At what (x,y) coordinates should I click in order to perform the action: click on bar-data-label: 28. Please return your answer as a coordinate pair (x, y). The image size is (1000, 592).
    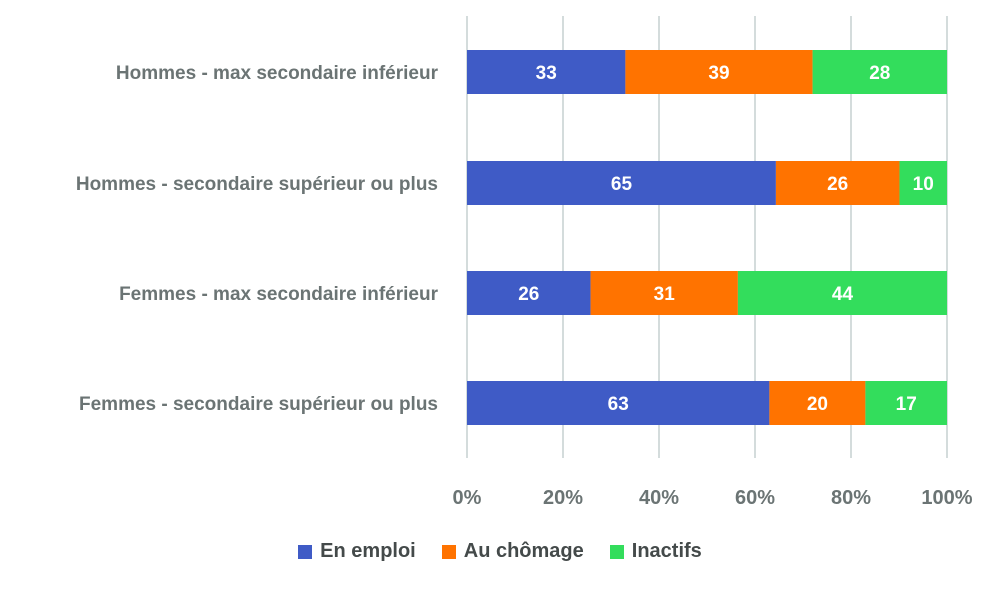
    Looking at the image, I should click on (879, 73).